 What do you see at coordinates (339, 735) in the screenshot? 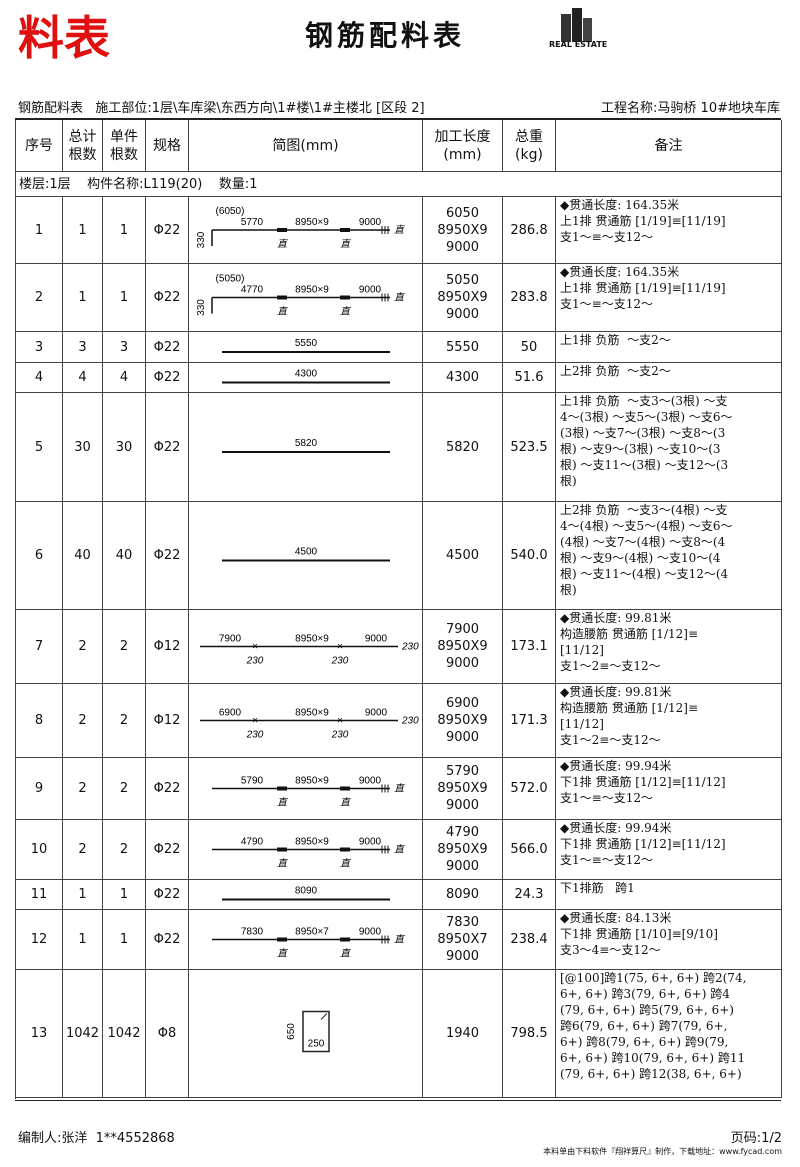
I see `below-label: 230` at bounding box center [339, 735].